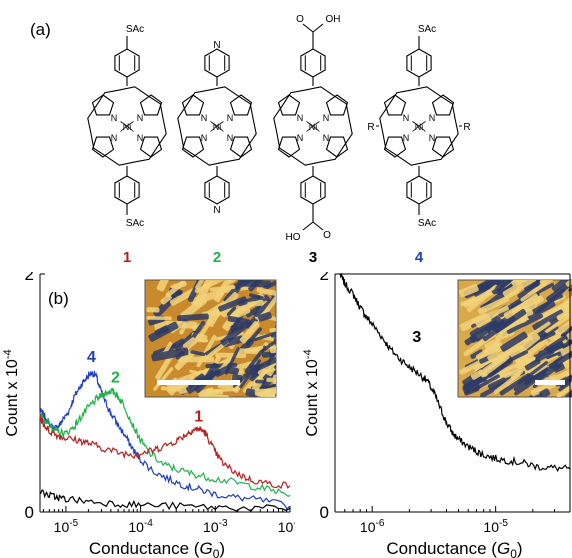 The width and height of the screenshot is (572, 558). I want to click on pyridine-n-label: N, so click(216, 210).